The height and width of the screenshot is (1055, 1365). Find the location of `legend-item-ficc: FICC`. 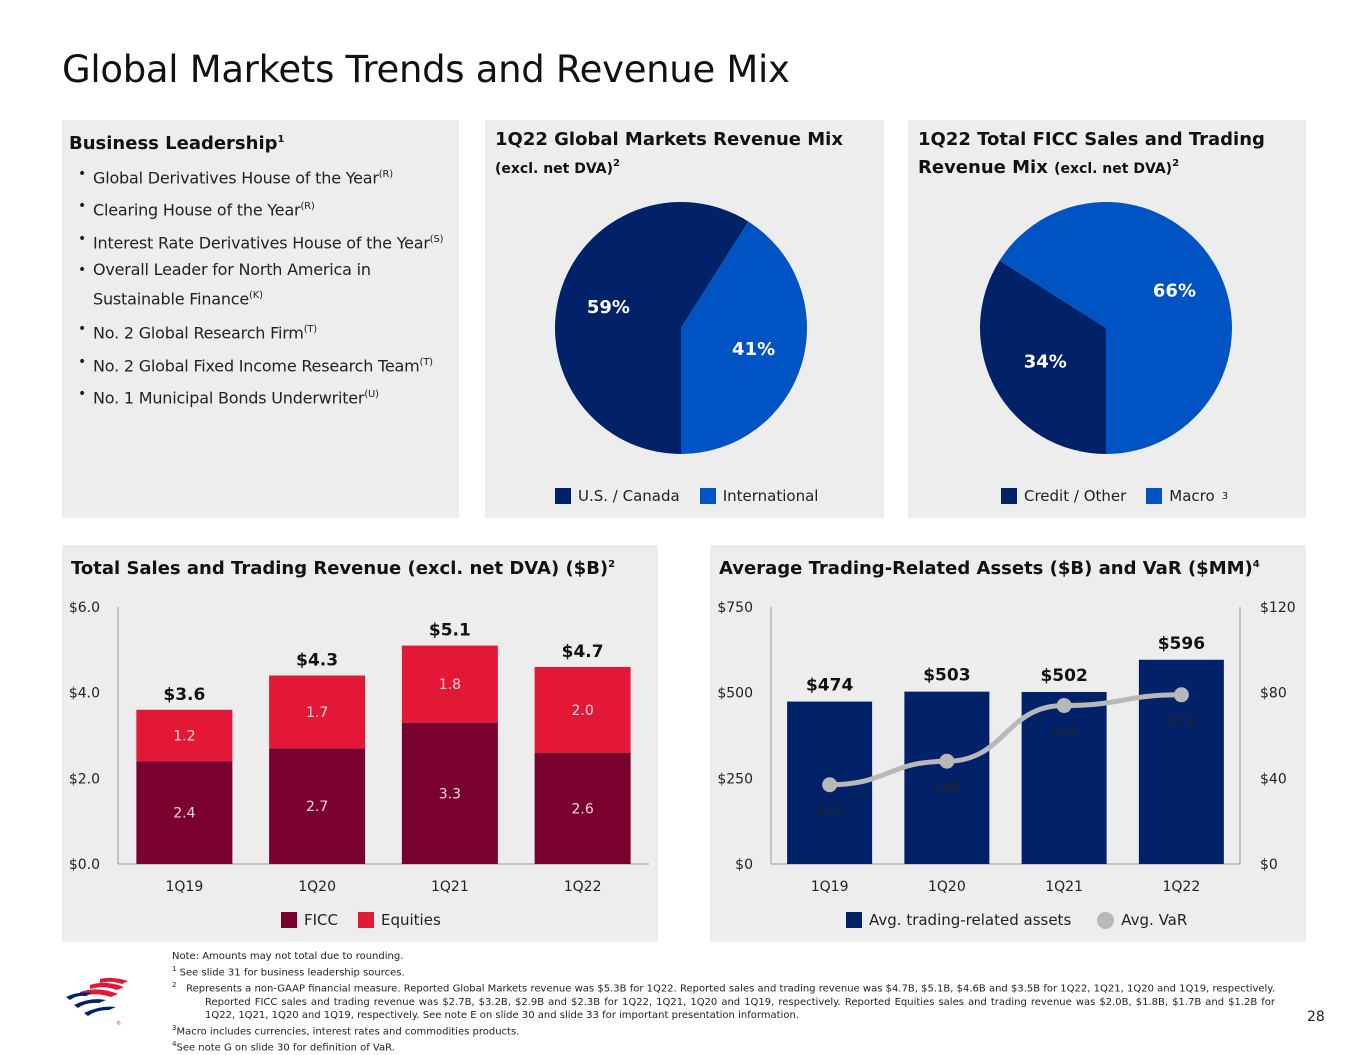

legend-item-ficc: FICC is located at coordinates (309, 920).